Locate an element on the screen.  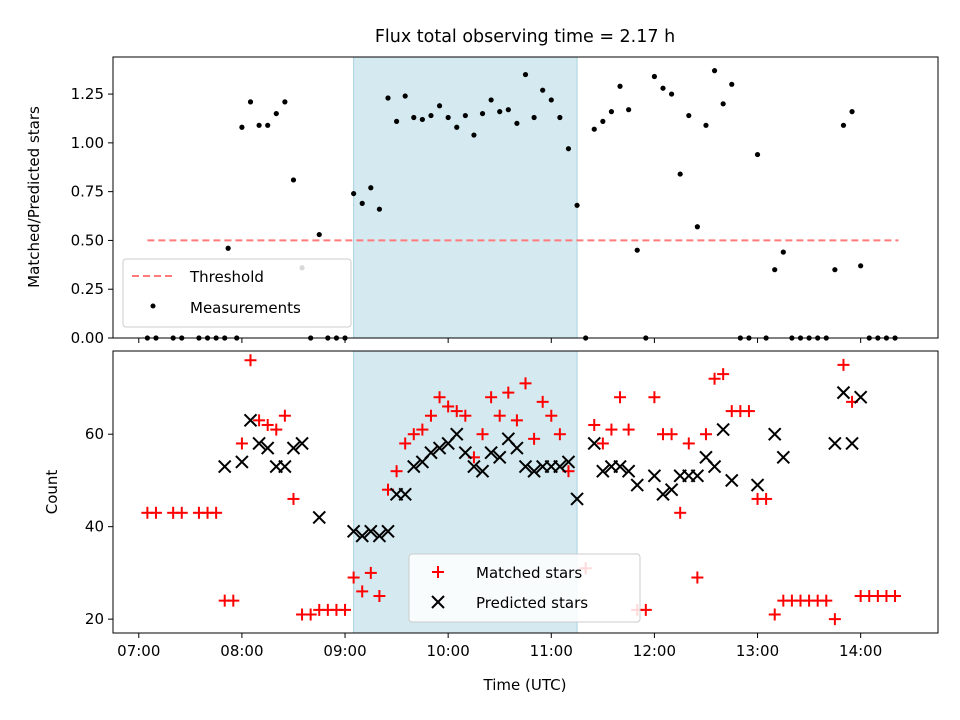
measurements-legend-label: Measurements is located at coordinates (245, 308).